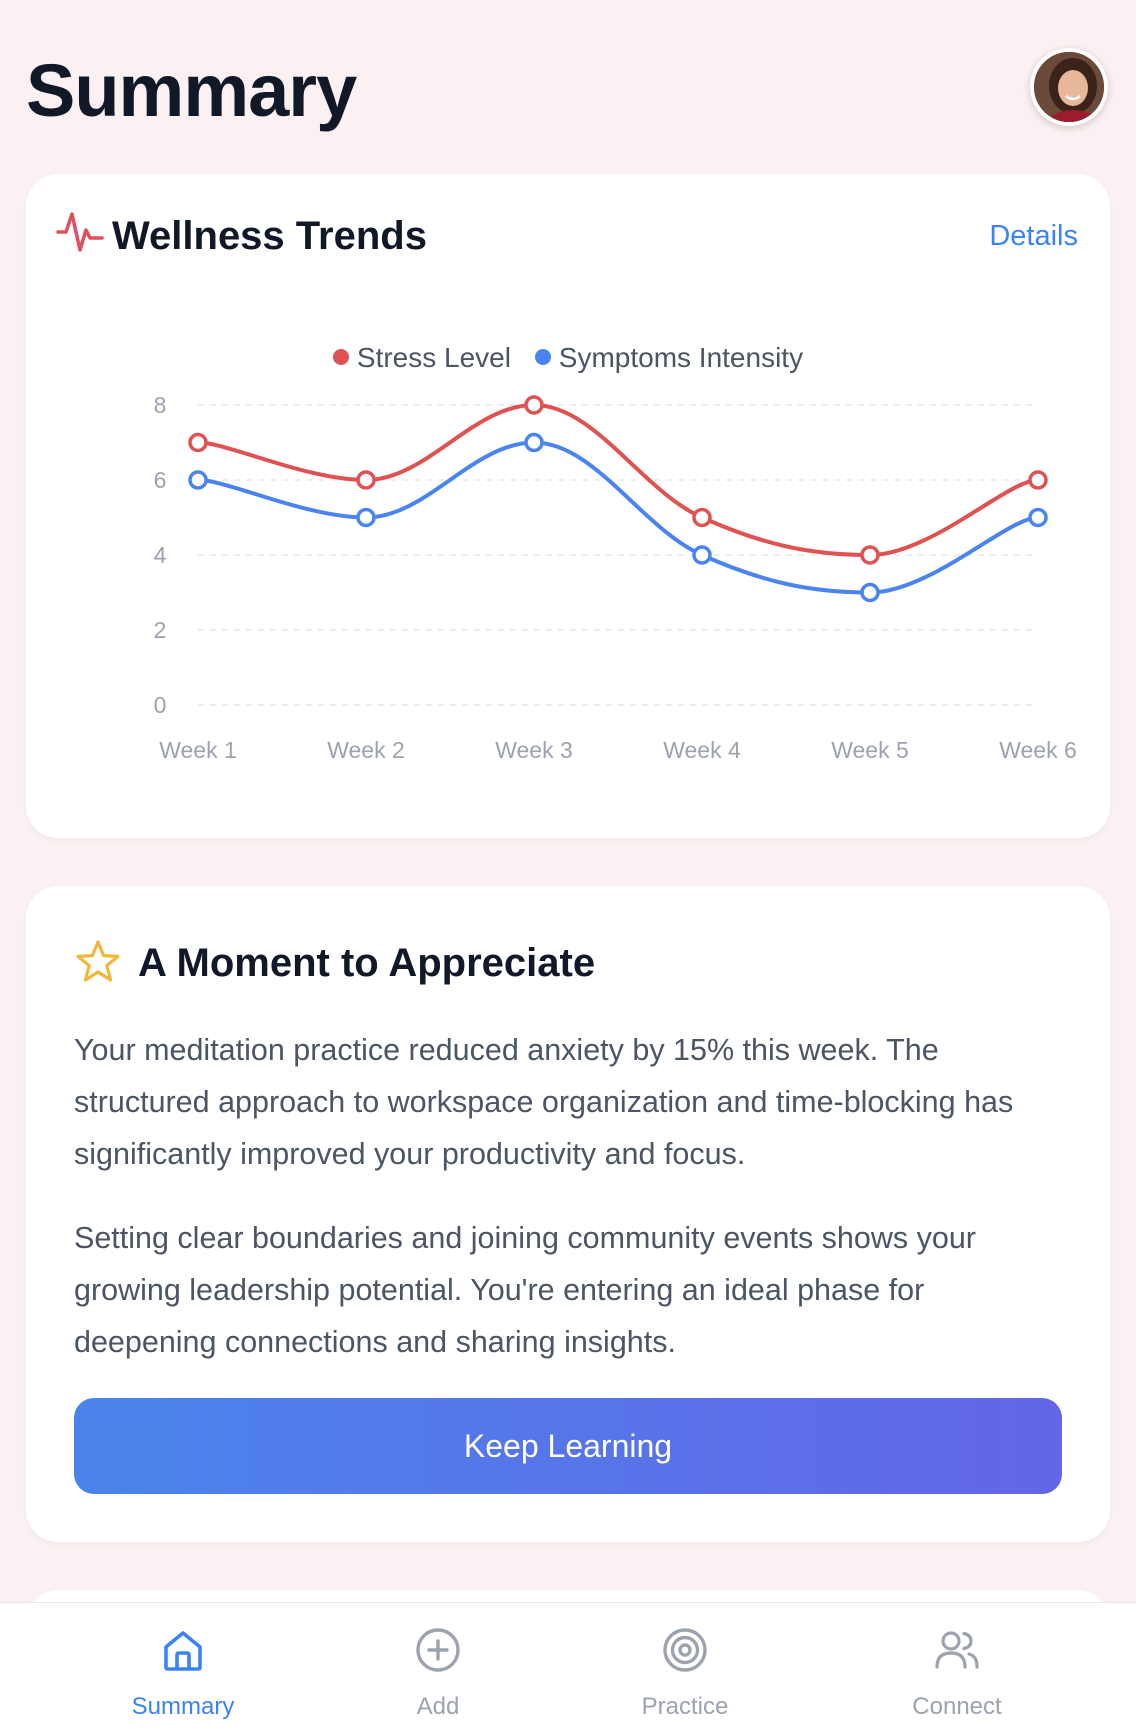  Describe the element at coordinates (366, 750) in the screenshot. I see `x-tick-label: Week 2` at that location.